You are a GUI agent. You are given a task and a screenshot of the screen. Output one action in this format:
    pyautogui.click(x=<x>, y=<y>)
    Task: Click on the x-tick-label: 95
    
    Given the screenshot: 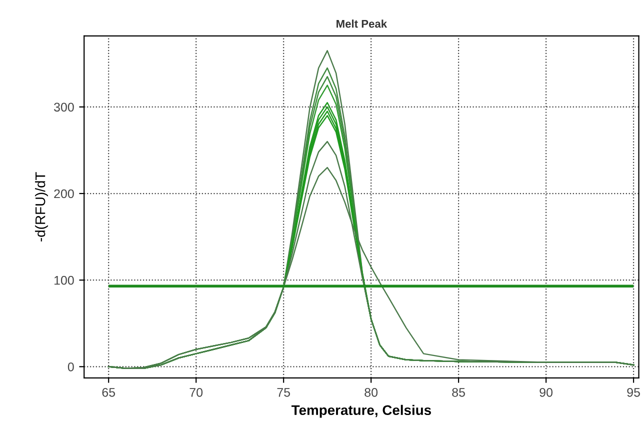 What is the action you would take?
    pyautogui.click(x=633, y=392)
    